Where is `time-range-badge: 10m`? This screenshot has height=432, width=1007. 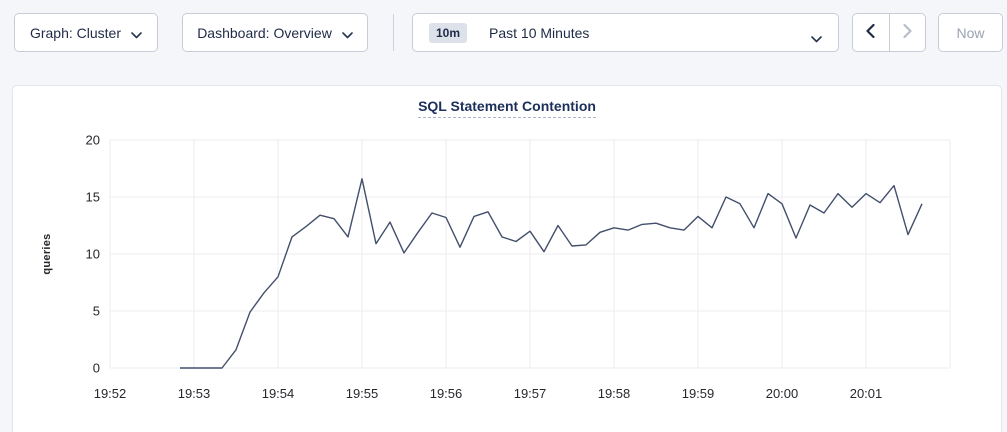 time-range-badge: 10m is located at coordinates (448, 32).